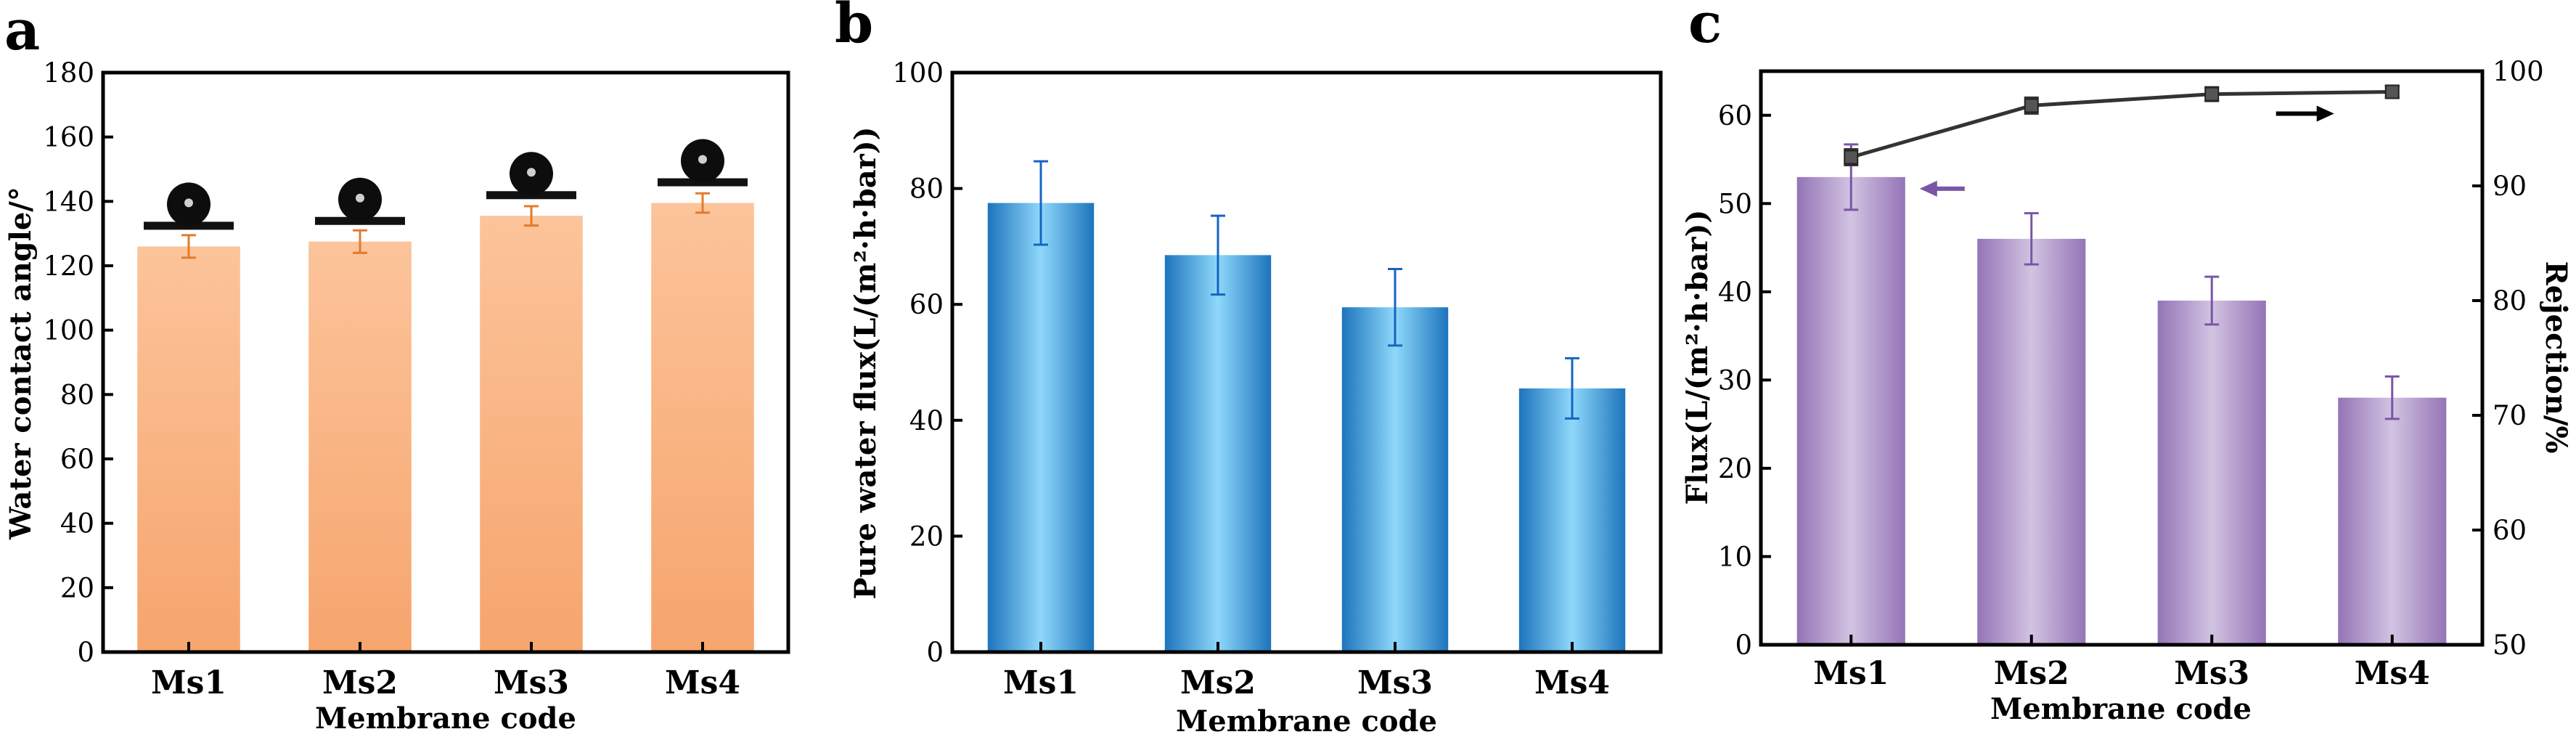 The height and width of the screenshot is (737, 2576). What do you see at coordinates (1697, 357) in the screenshot?
I see `y-axis-title-c: Flux(L/(m²·h·bar))` at bounding box center [1697, 357].